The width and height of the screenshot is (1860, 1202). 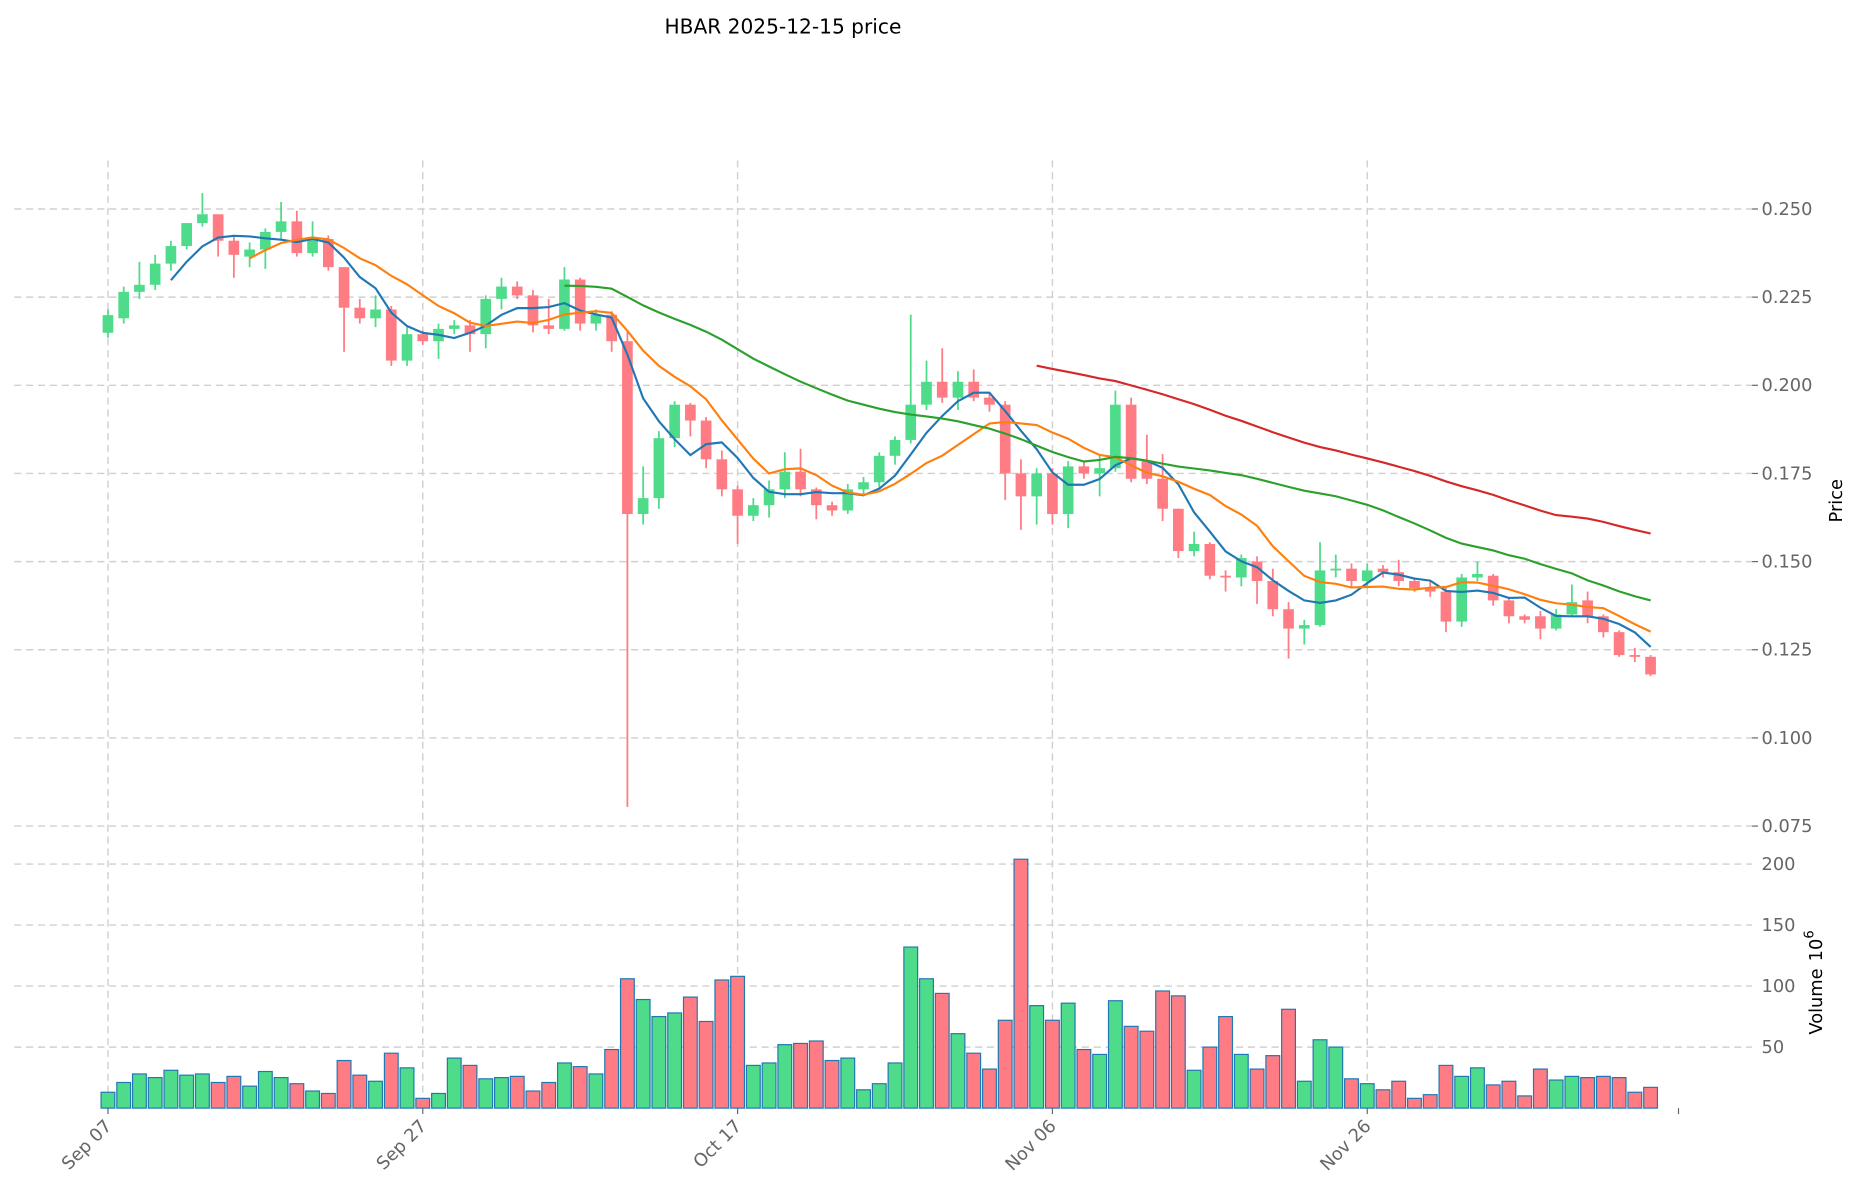 What do you see at coordinates (1816, 950) in the screenshot?
I see `volume-exponent-base: 10` at bounding box center [1816, 950].